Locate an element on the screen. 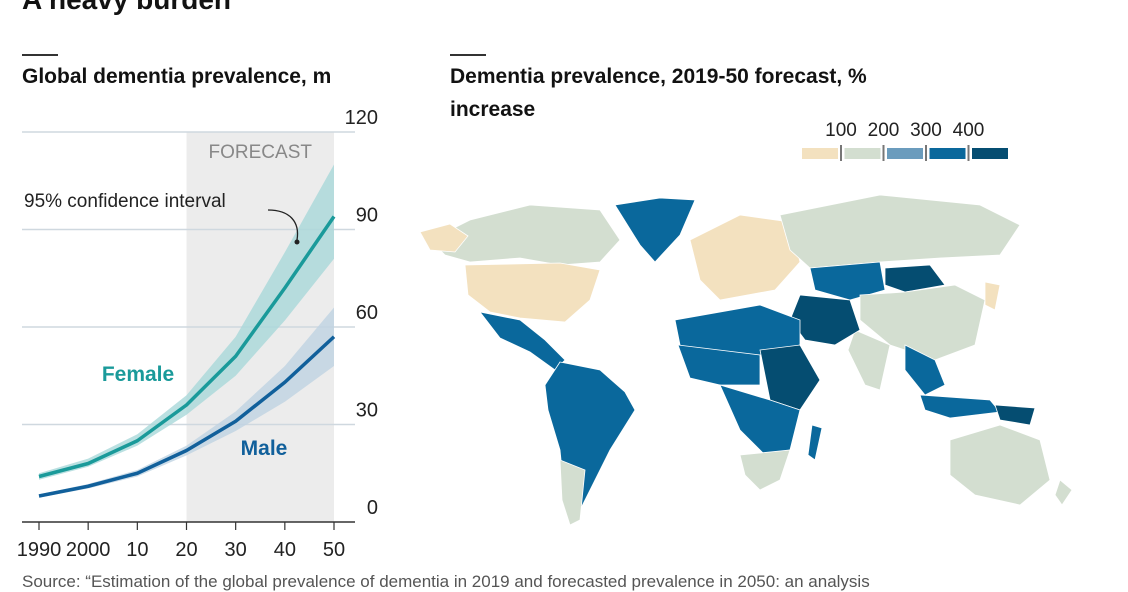 The image size is (1128, 592). country-region-mongolia is located at coordinates (915, 278).